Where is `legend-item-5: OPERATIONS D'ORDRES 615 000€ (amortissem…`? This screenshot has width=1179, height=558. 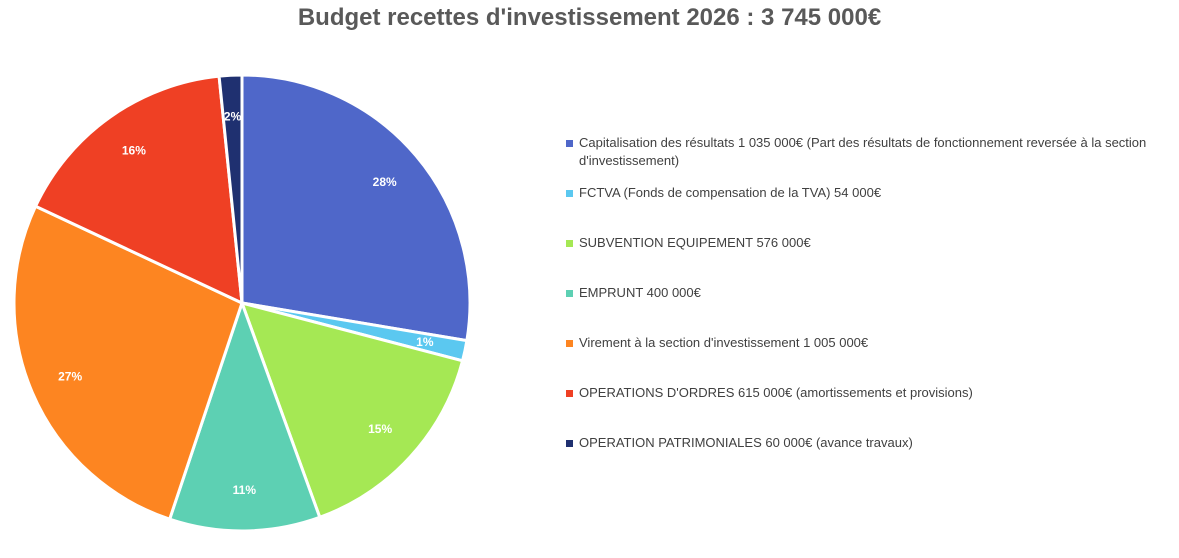 legend-item-5: OPERATIONS D'ORDRES 615 000€ (amortissem… is located at coordinates (868, 393).